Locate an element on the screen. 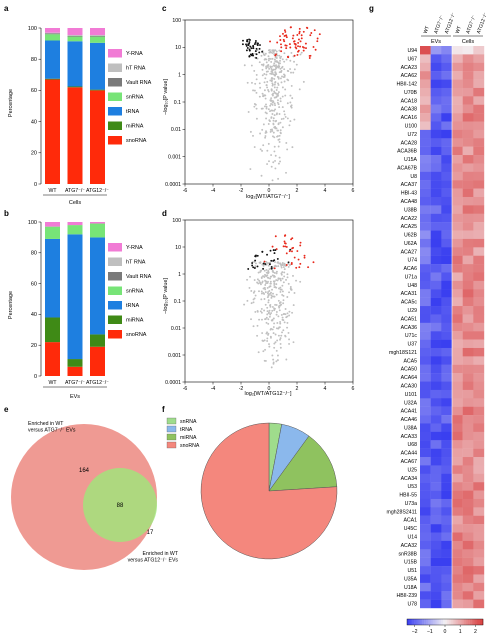  y-tick-label: 100 is located at coordinates (176, 221).